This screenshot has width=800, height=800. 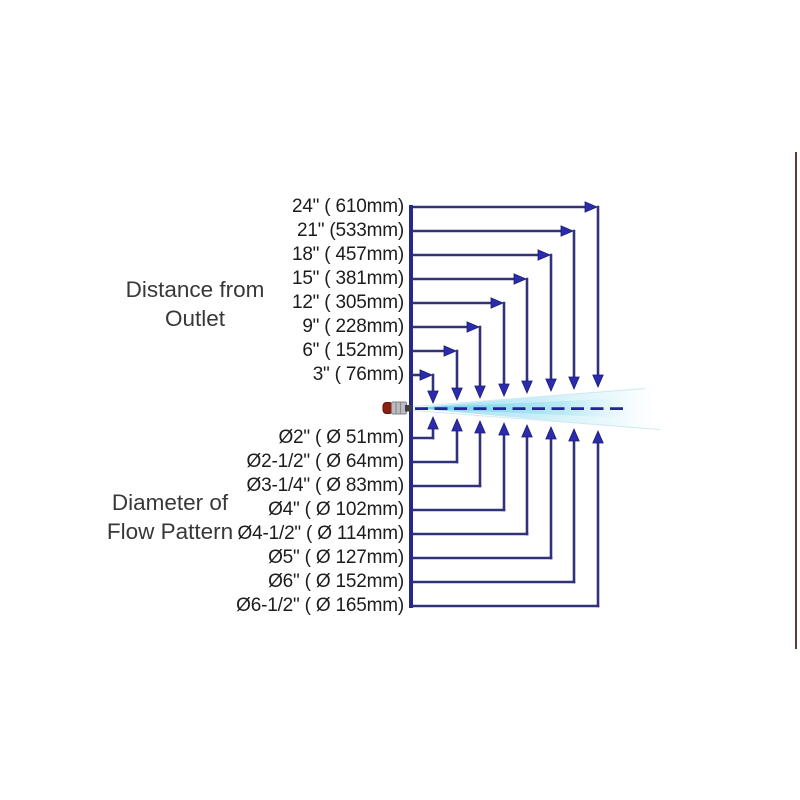 I want to click on diameter-label-5in: Ø5" ( Ø 127mm), so click(x=336, y=557).